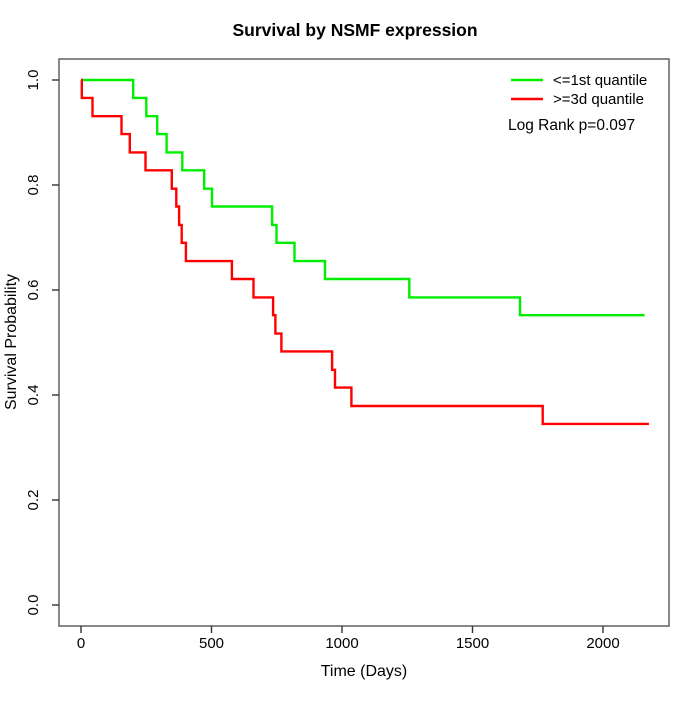  What do you see at coordinates (33, 80) in the screenshot?
I see `y-tick-label: 1.0` at bounding box center [33, 80].